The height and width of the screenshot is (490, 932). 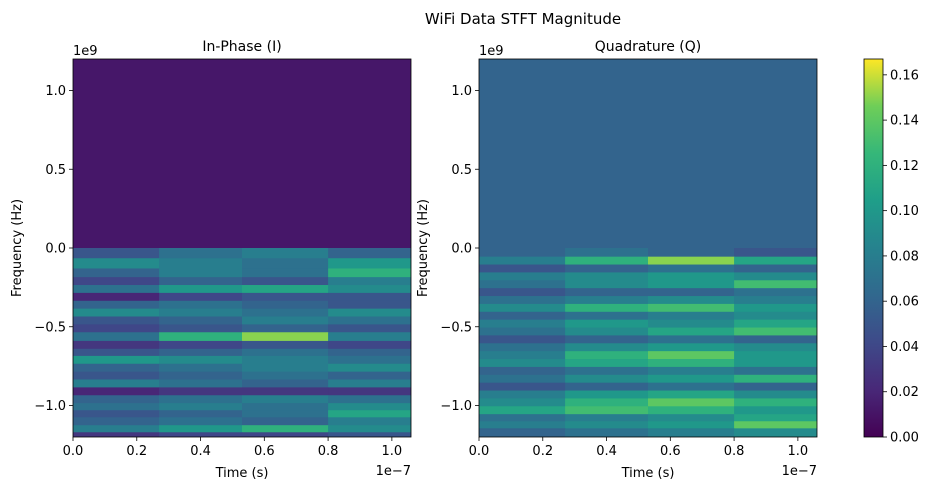 I want to click on y-offset-label: 1e9, so click(x=491, y=51).